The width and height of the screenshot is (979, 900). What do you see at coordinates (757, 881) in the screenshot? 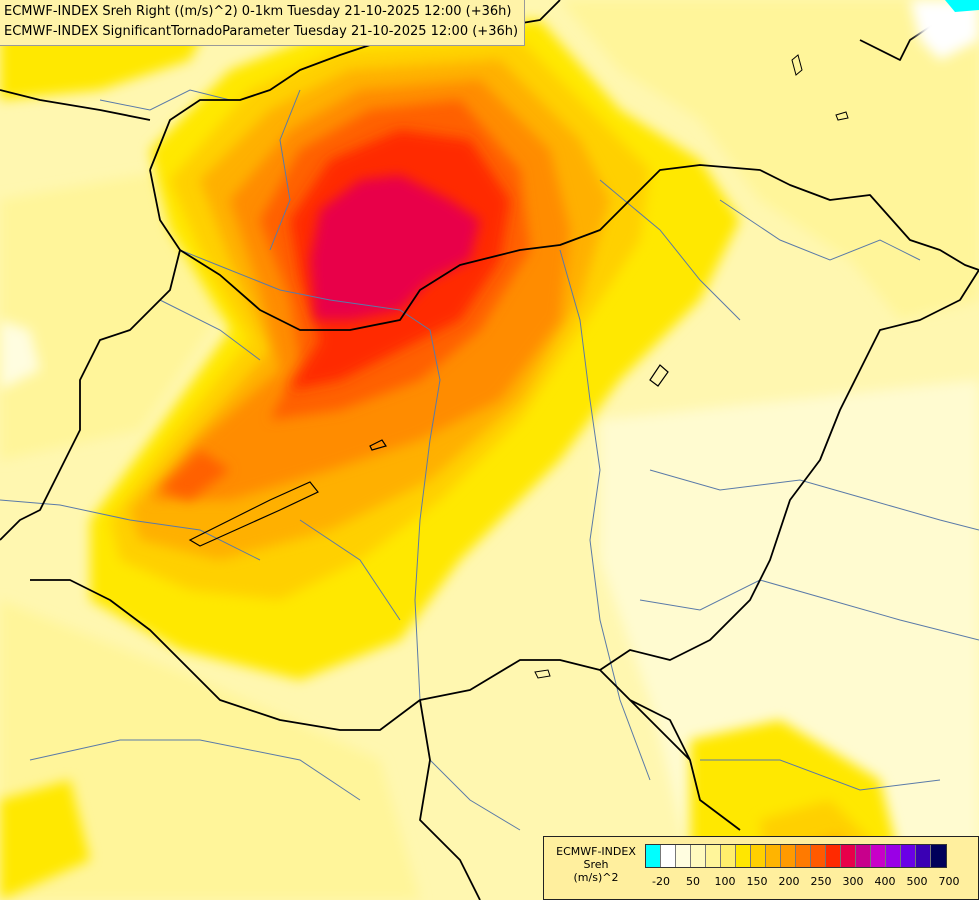
I see `legend-tick-label: 150` at bounding box center [757, 881].